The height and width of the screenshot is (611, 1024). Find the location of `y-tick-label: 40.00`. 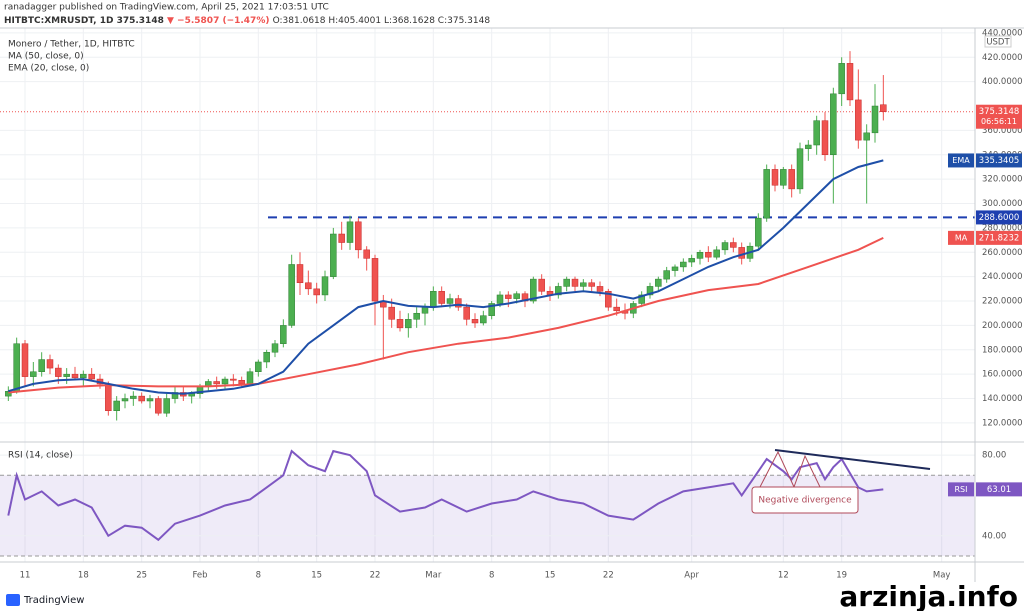

y-tick-label: 40.00 is located at coordinates (994, 536).